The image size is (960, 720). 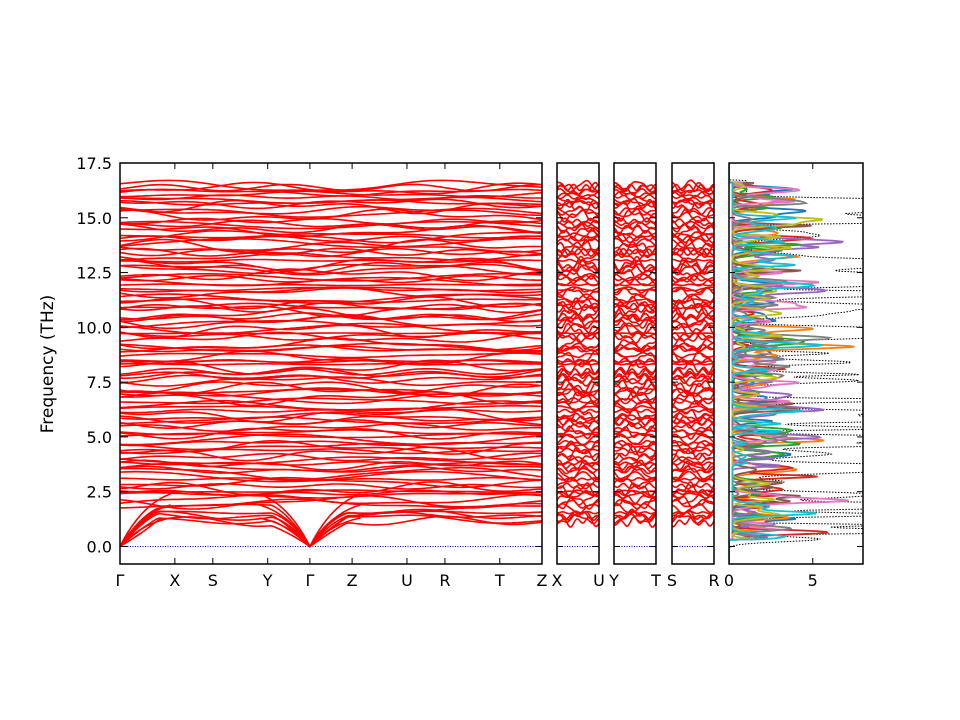 I want to click on x-tick-label: U, so click(x=599, y=580).